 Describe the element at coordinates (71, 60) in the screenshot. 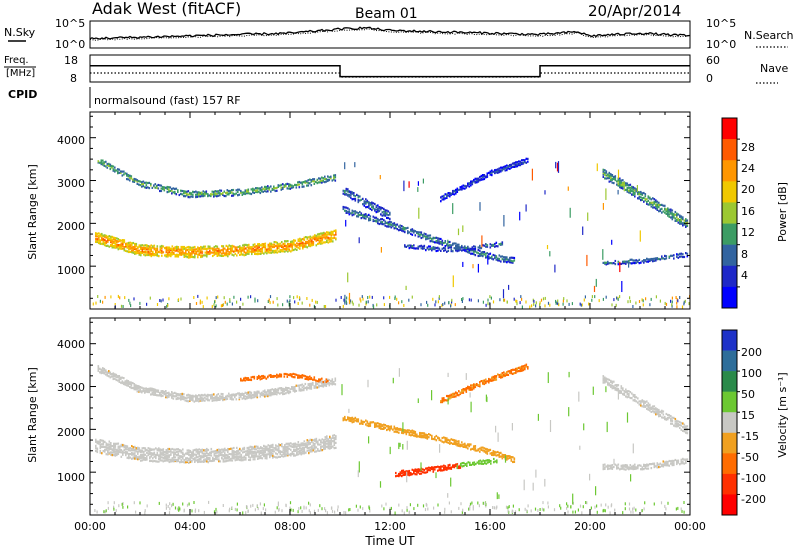

I see `freq-left-tick-top: 18` at that location.